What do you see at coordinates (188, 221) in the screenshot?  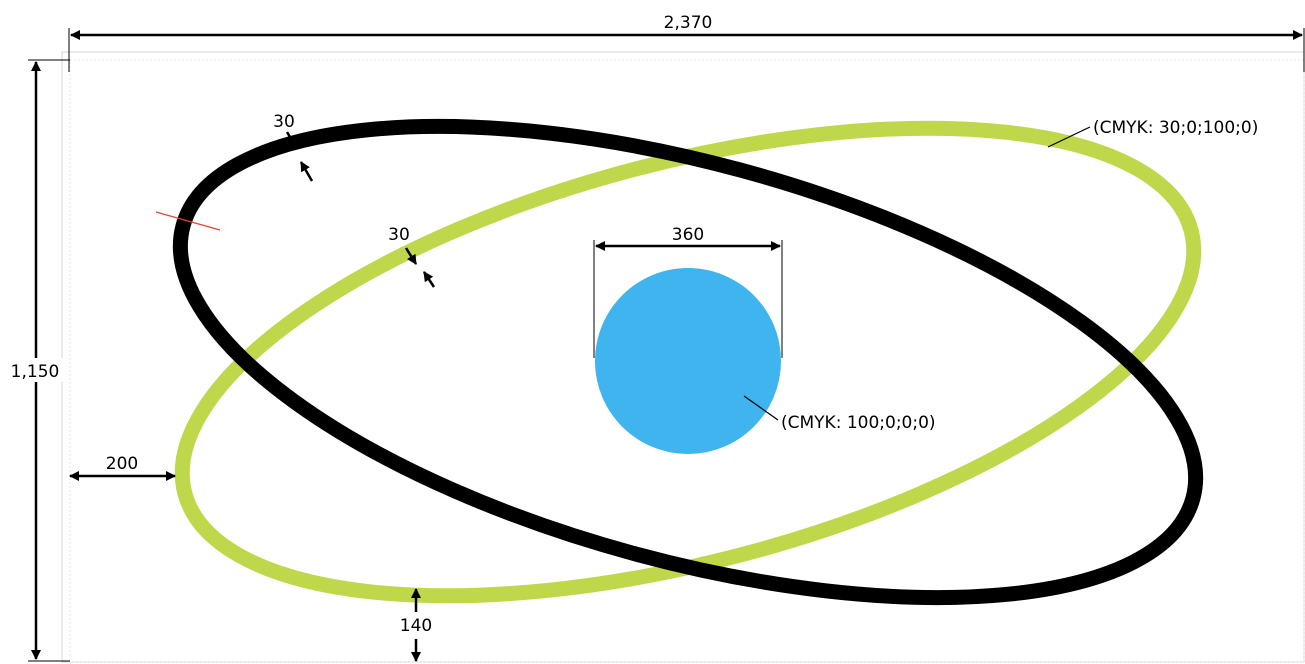 I see `red-cut-mark` at bounding box center [188, 221].